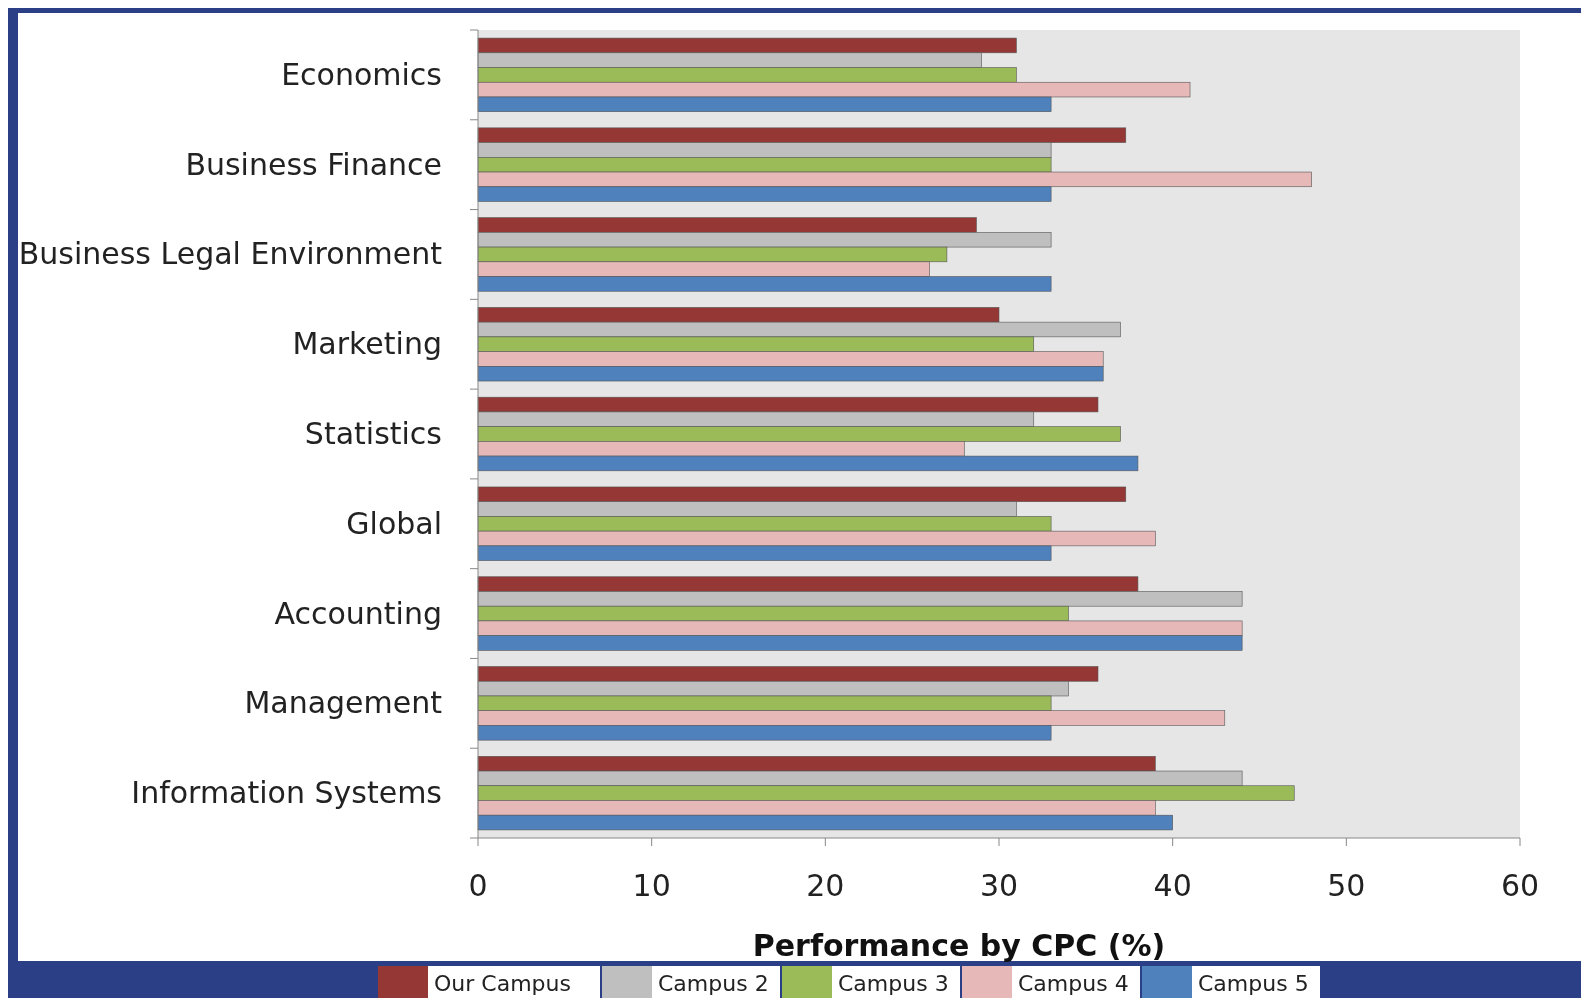 This screenshot has height=1006, width=1589. What do you see at coordinates (713, 983) in the screenshot?
I see `legend-label: Campus 2` at bounding box center [713, 983].